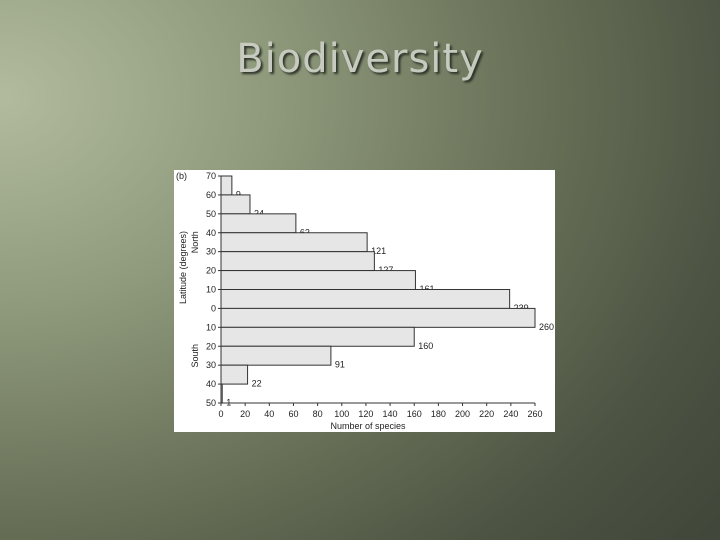 The height and width of the screenshot is (540, 720). What do you see at coordinates (211, 290) in the screenshot?
I see `y-tick-label-6: 10` at bounding box center [211, 290].